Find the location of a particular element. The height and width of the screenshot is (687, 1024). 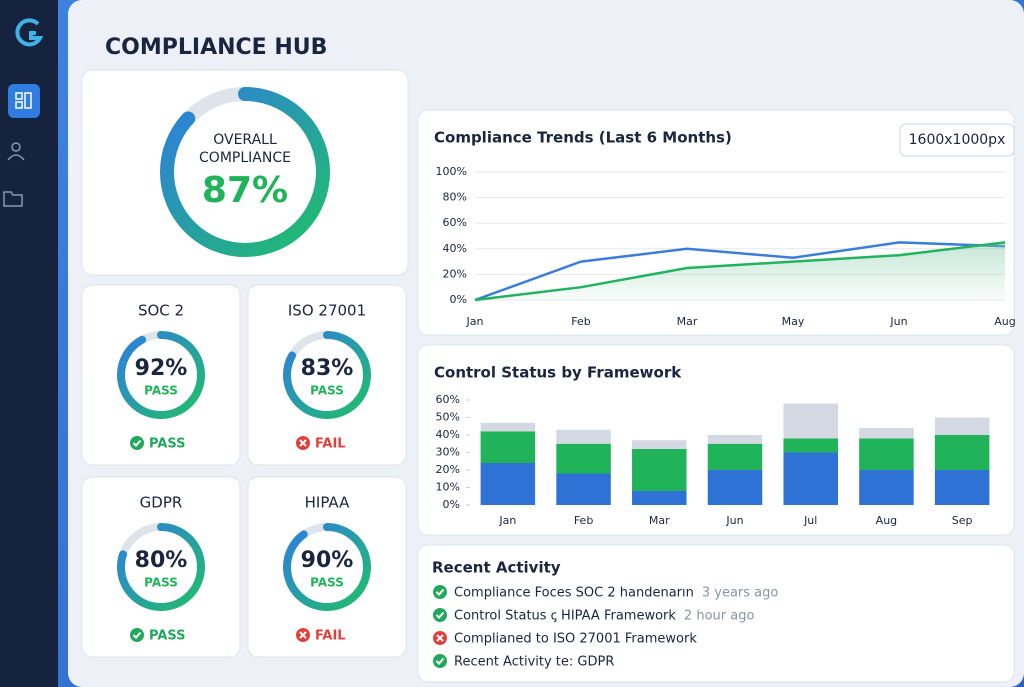

framework-name: GDPR is located at coordinates (161, 503).